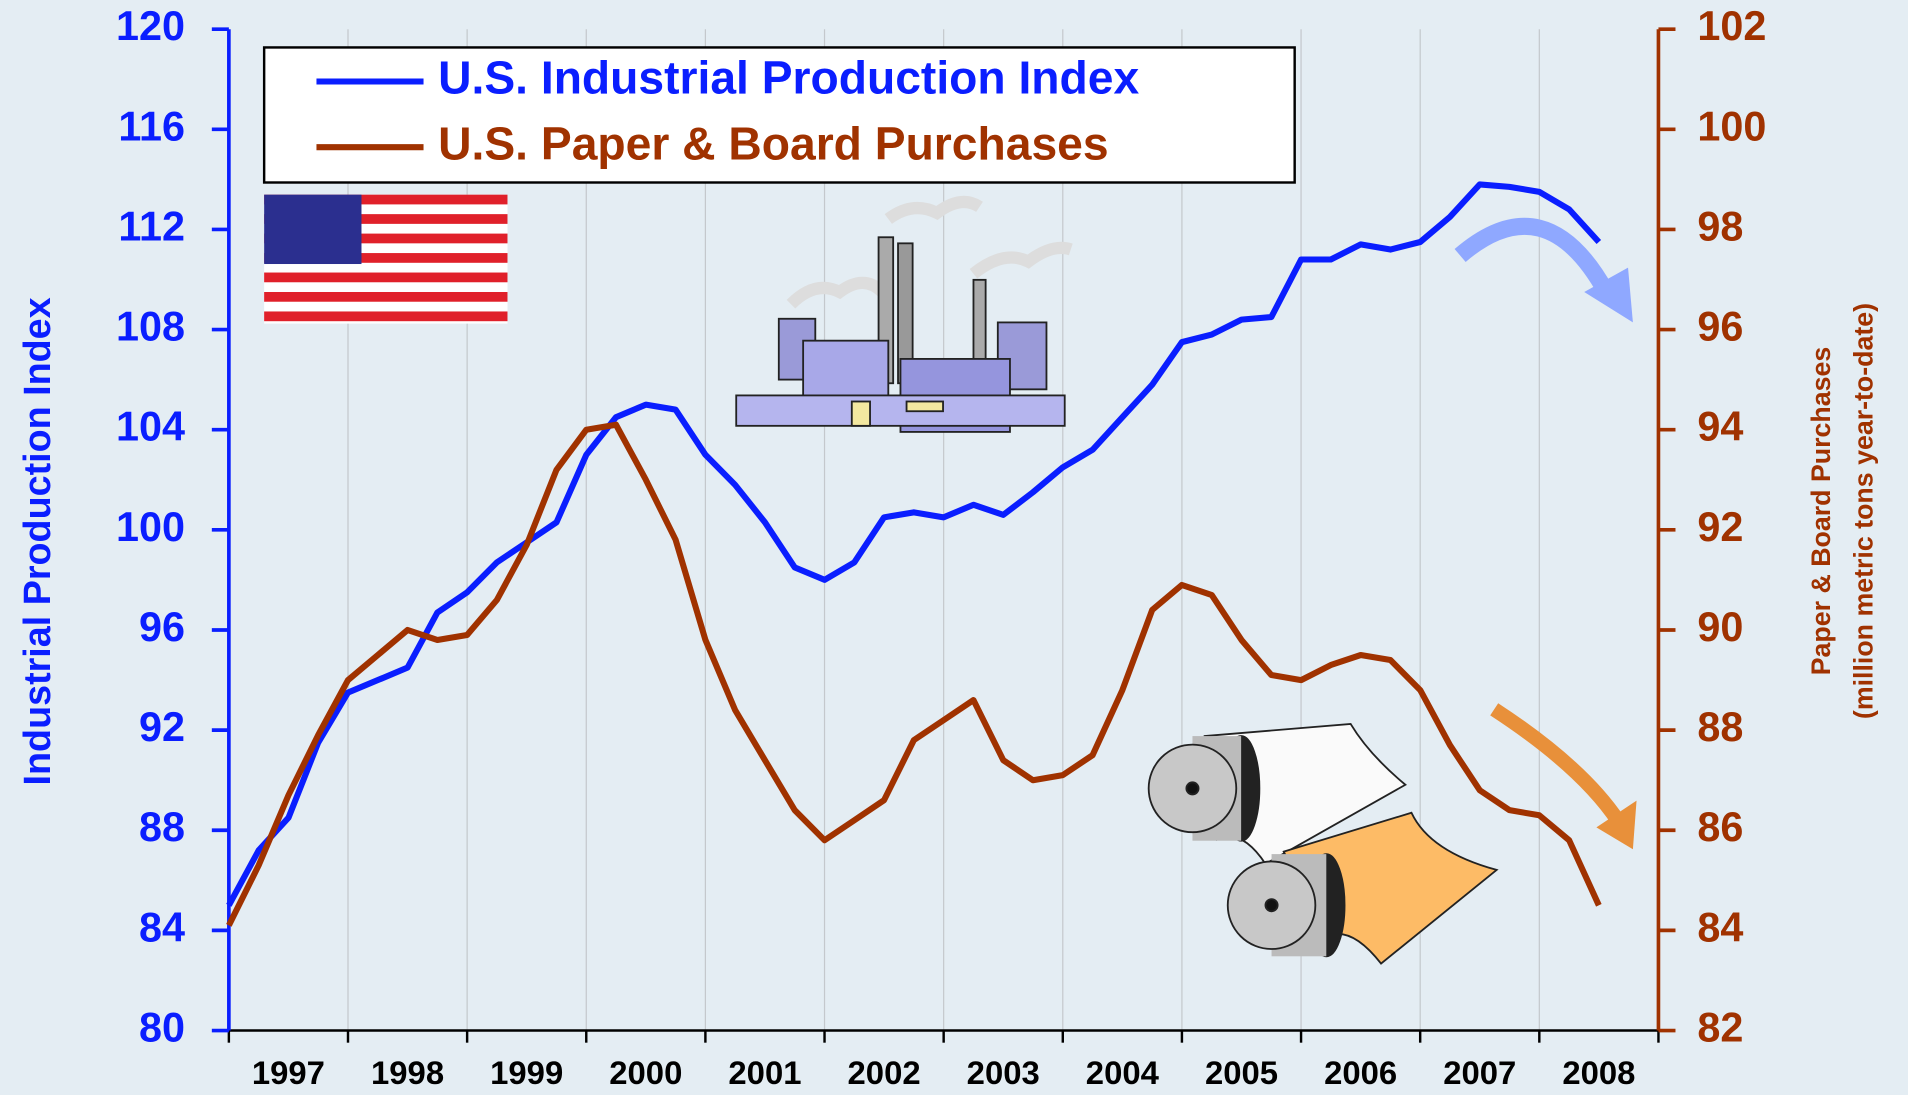 This screenshot has width=1908, height=1095. Describe the element at coordinates (1720, 827) in the screenshot. I see `y2-tick-label: 86` at that location.